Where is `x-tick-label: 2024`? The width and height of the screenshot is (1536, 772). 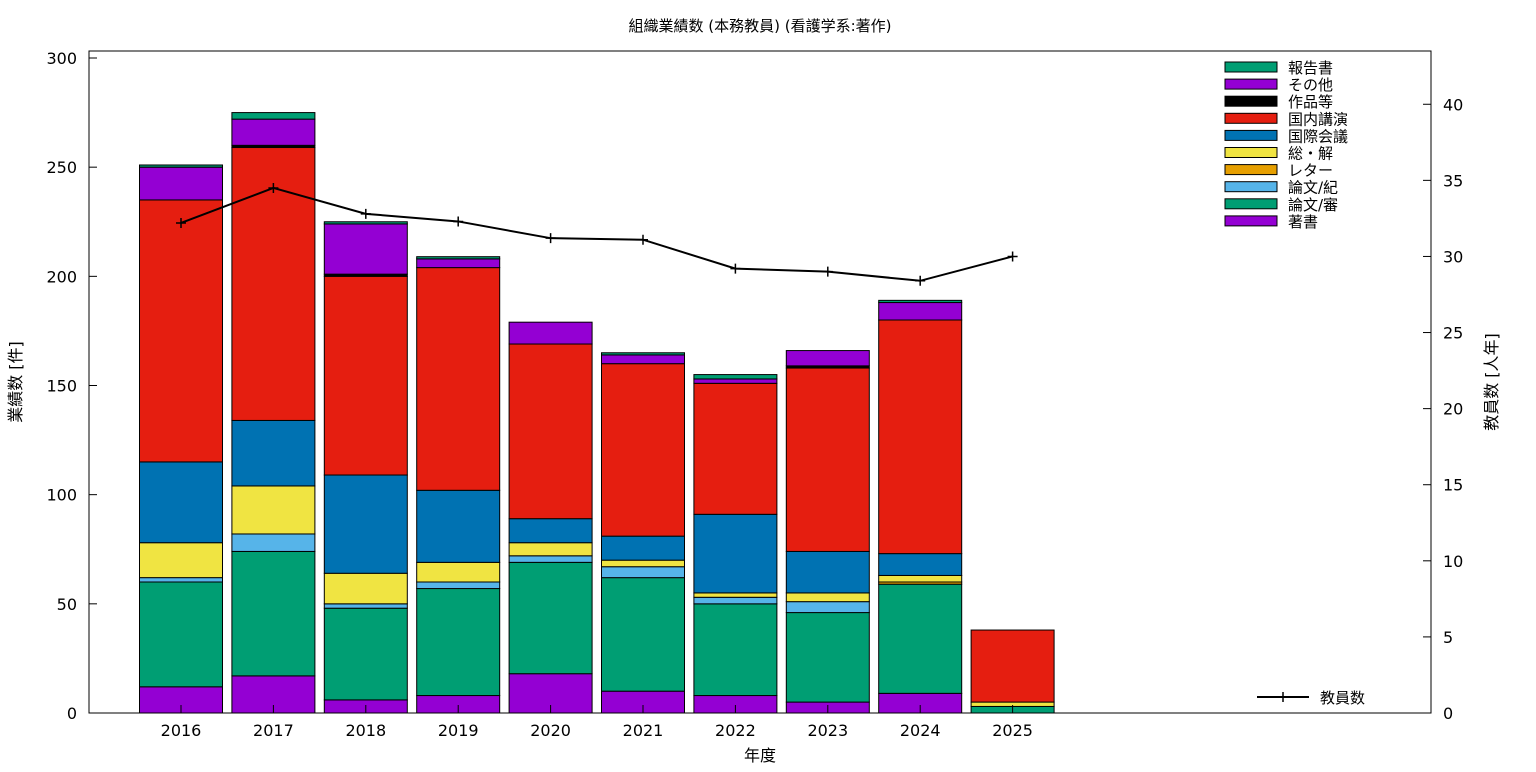
x-tick-label: 2024 is located at coordinates (920, 730).